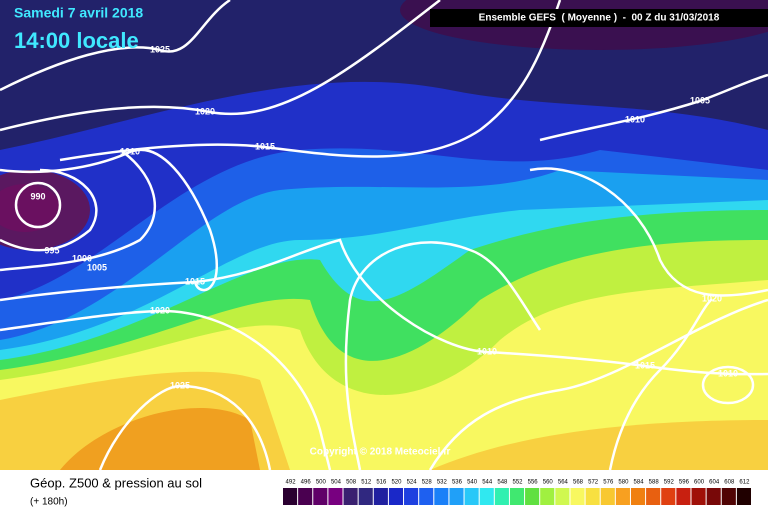 The image size is (768, 517). Describe the element at coordinates (396, 483) in the screenshot. I see `scale-label: 520` at that location.